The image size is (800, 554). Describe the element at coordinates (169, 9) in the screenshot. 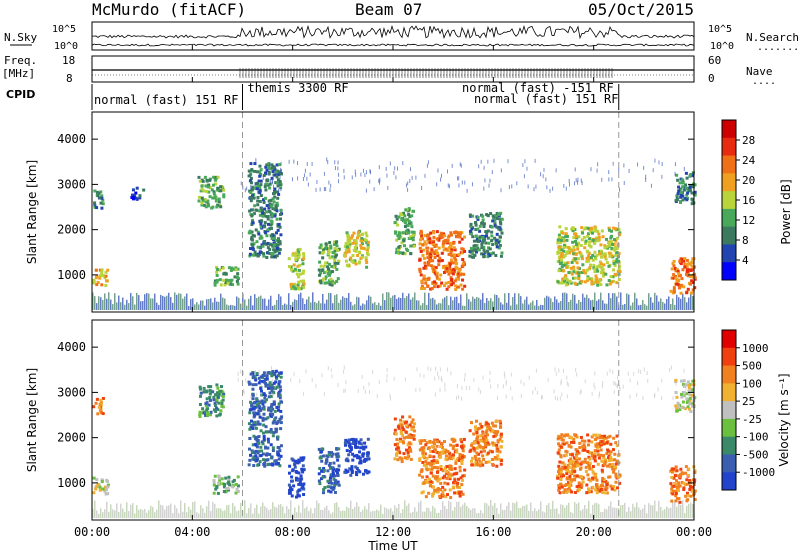

I see `station-title: McMurdo (fitACF)` at that location.